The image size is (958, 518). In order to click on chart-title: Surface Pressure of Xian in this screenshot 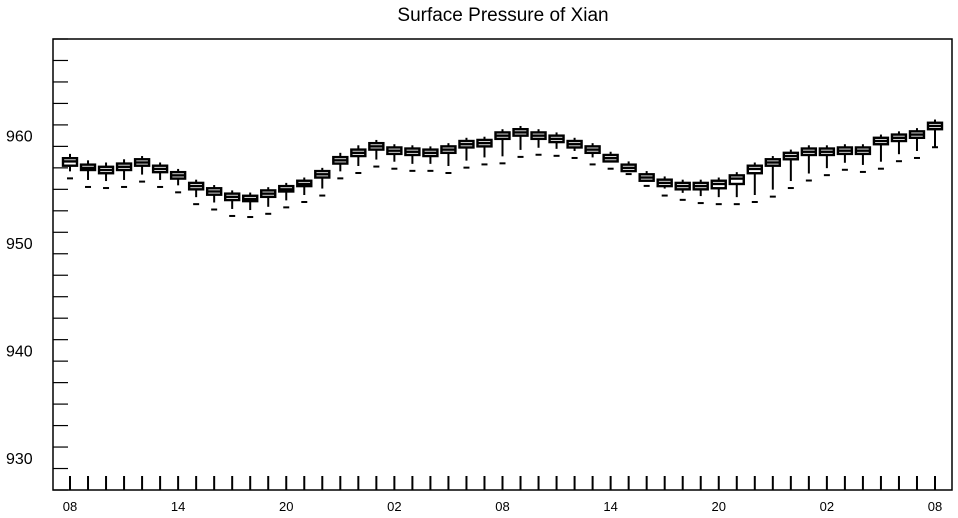, I will do `click(503, 15)`.